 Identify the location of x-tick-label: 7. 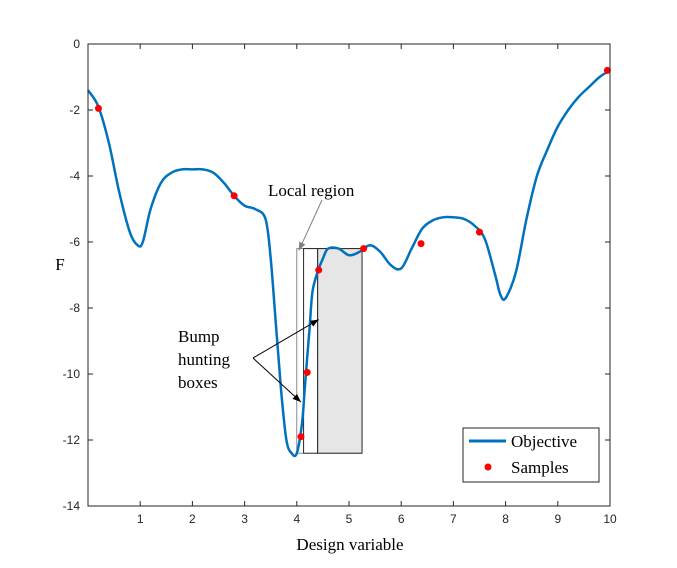
(453, 519).